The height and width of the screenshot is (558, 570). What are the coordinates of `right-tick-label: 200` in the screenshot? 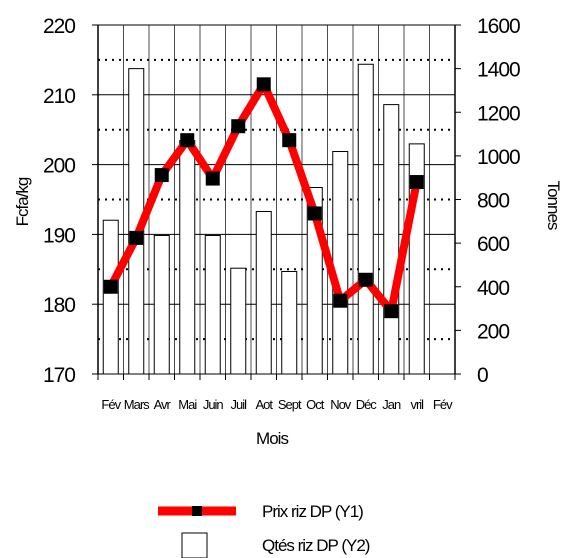 It's located at (493, 331).